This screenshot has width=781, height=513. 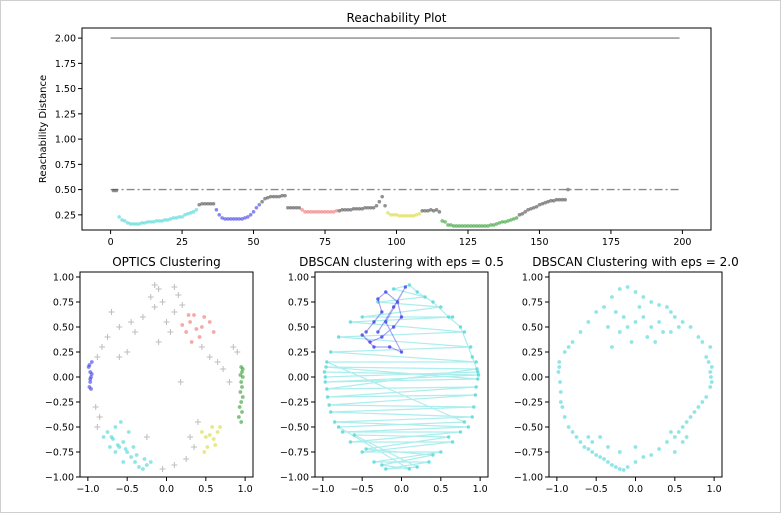 I want to click on y-tick-label: −0.75, so click(x=59, y=453).